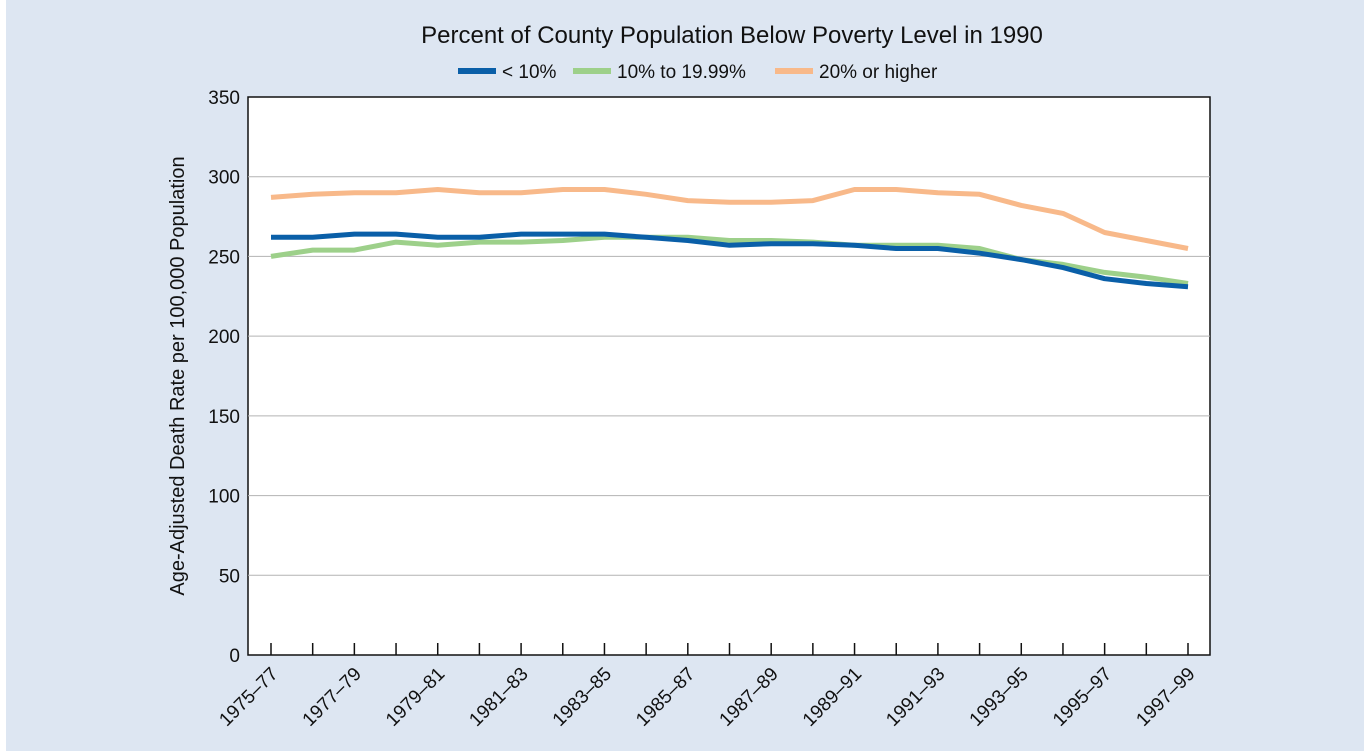  Describe the element at coordinates (224, 377) in the screenshot. I see `y-axis-ticks: 0 50 100 150 200 250 300 350` at that location.